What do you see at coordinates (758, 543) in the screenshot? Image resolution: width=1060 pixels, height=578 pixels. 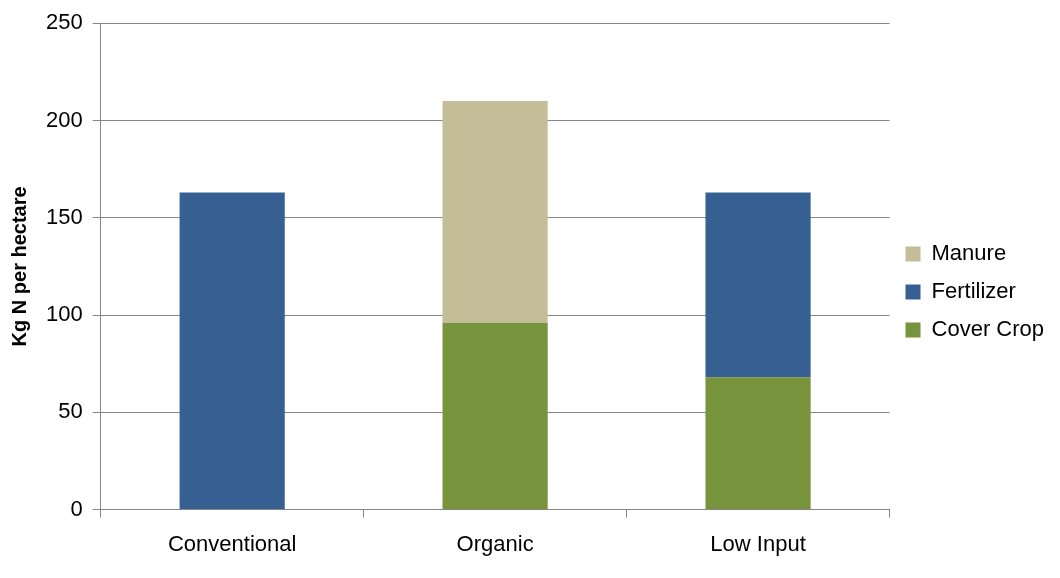 I see `x-tick-label: Low Input` at bounding box center [758, 543].